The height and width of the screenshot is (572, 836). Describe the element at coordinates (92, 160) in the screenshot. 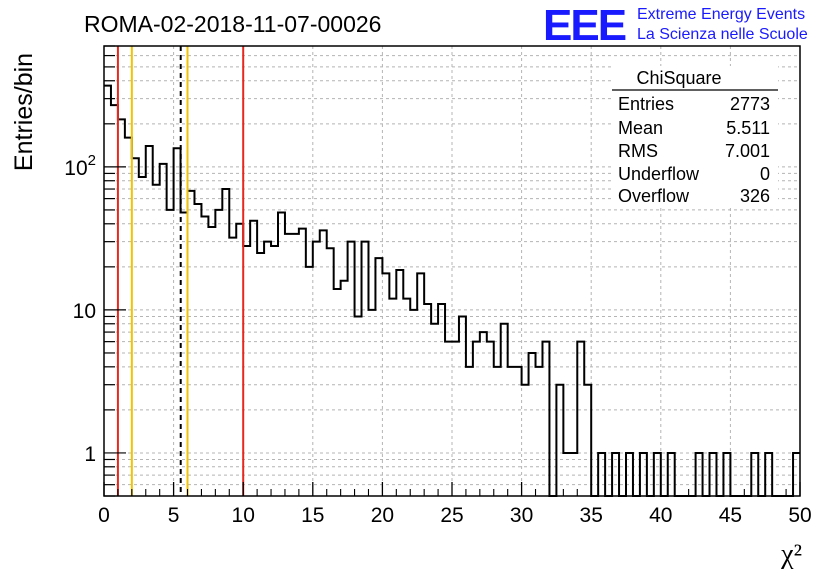

I see `y-tick-exponent: 2` at that location.